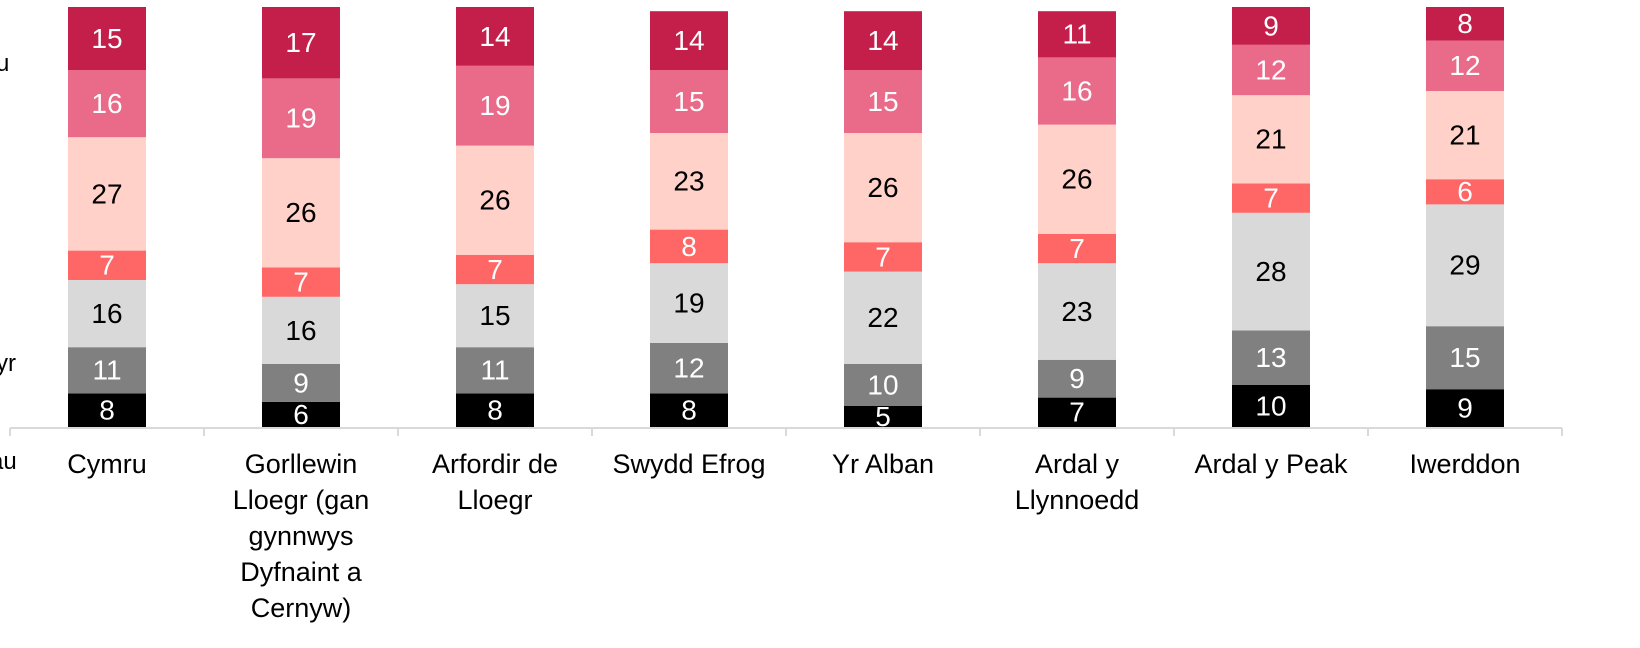 This screenshot has width=1640, height=648. I want to click on cropped-label: yr, so click(8, 363).